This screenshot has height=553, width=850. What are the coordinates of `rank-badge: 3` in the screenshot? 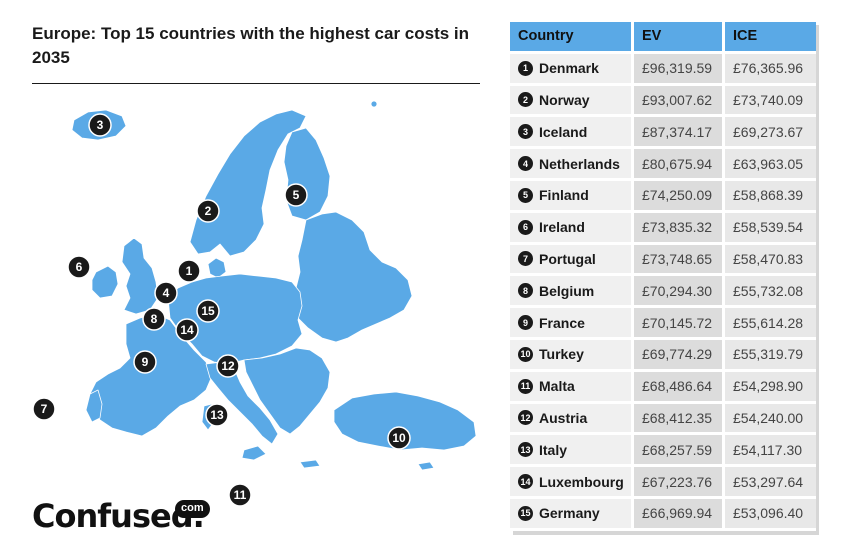 It's located at (525, 132).